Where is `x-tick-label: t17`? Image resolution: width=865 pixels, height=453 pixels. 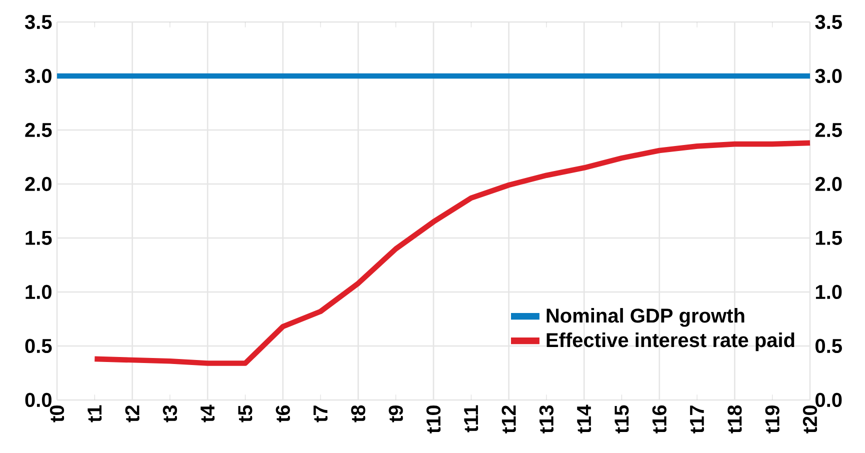
x-tick-label: t17 is located at coordinates (697, 420).